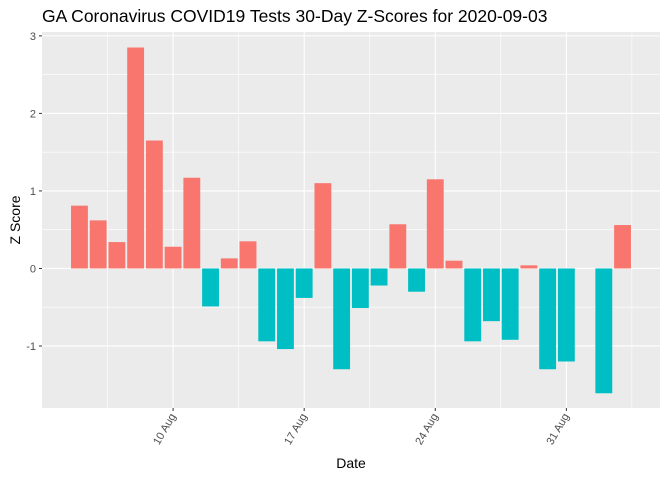 This screenshot has height=480, width=672. What do you see at coordinates (361, 427) in the screenshot?
I see `x-axis: 10 Aug 17 Aug 24 Aug 31 Aug` at bounding box center [361, 427].